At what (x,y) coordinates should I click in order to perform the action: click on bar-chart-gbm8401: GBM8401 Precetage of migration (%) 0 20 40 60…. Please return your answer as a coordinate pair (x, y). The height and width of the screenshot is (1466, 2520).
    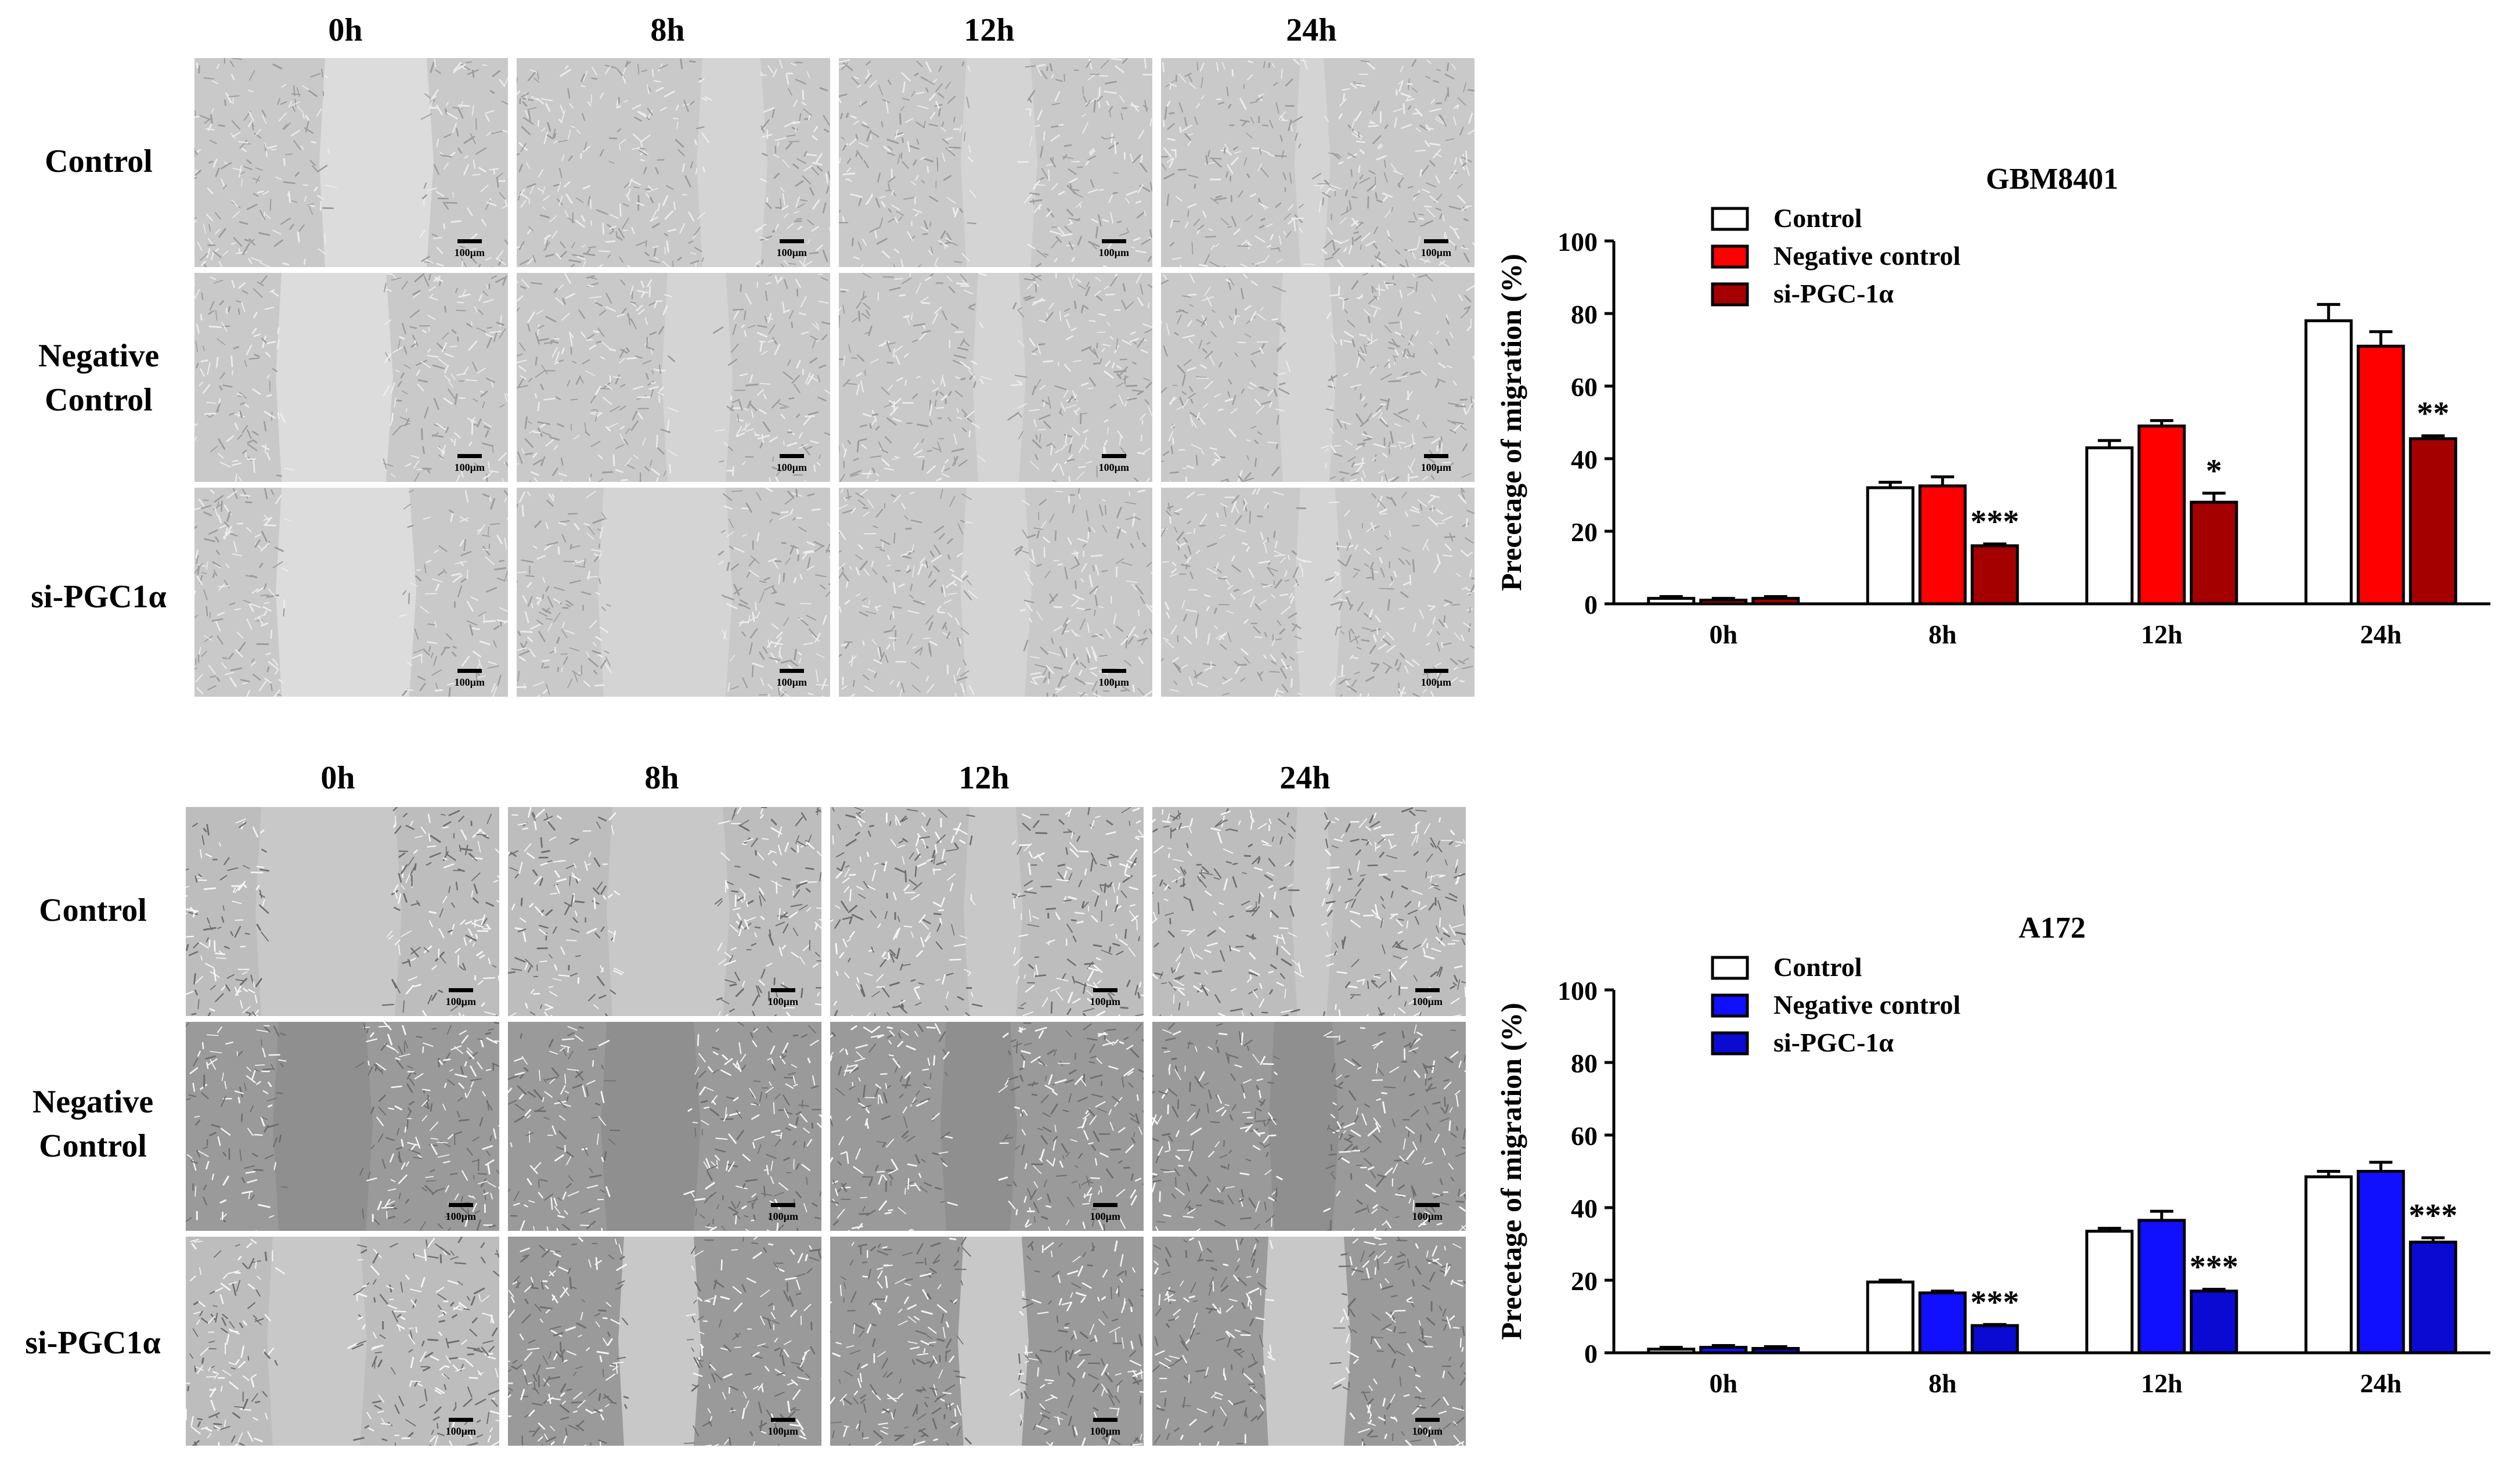
    Looking at the image, I should click on (1992, 406).